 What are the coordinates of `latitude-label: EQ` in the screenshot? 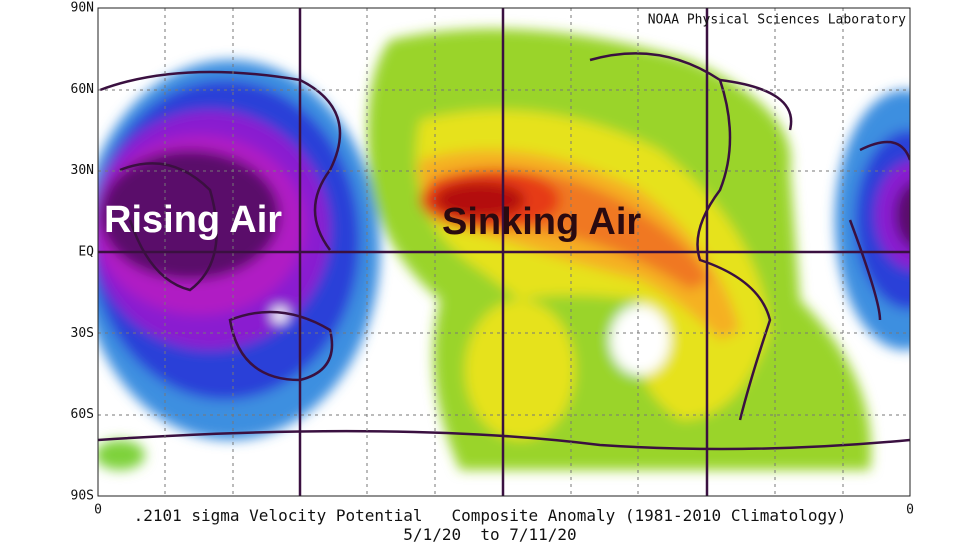 It's located at (86, 252).